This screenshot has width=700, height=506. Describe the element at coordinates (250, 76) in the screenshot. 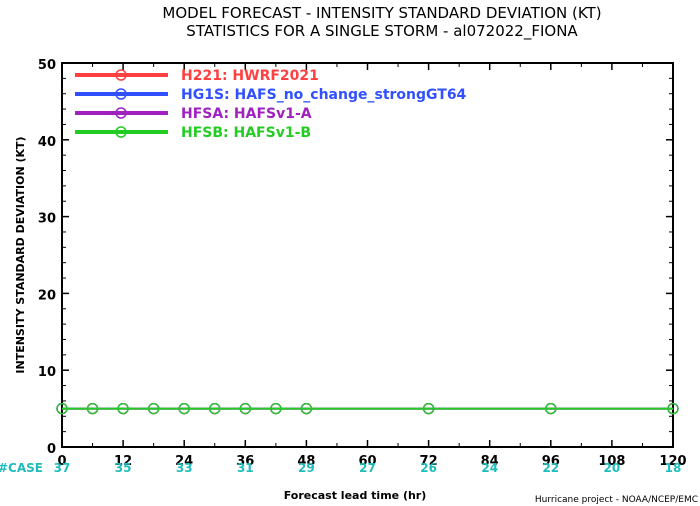

I see `legend-label: H221: HWRF2021` at that location.